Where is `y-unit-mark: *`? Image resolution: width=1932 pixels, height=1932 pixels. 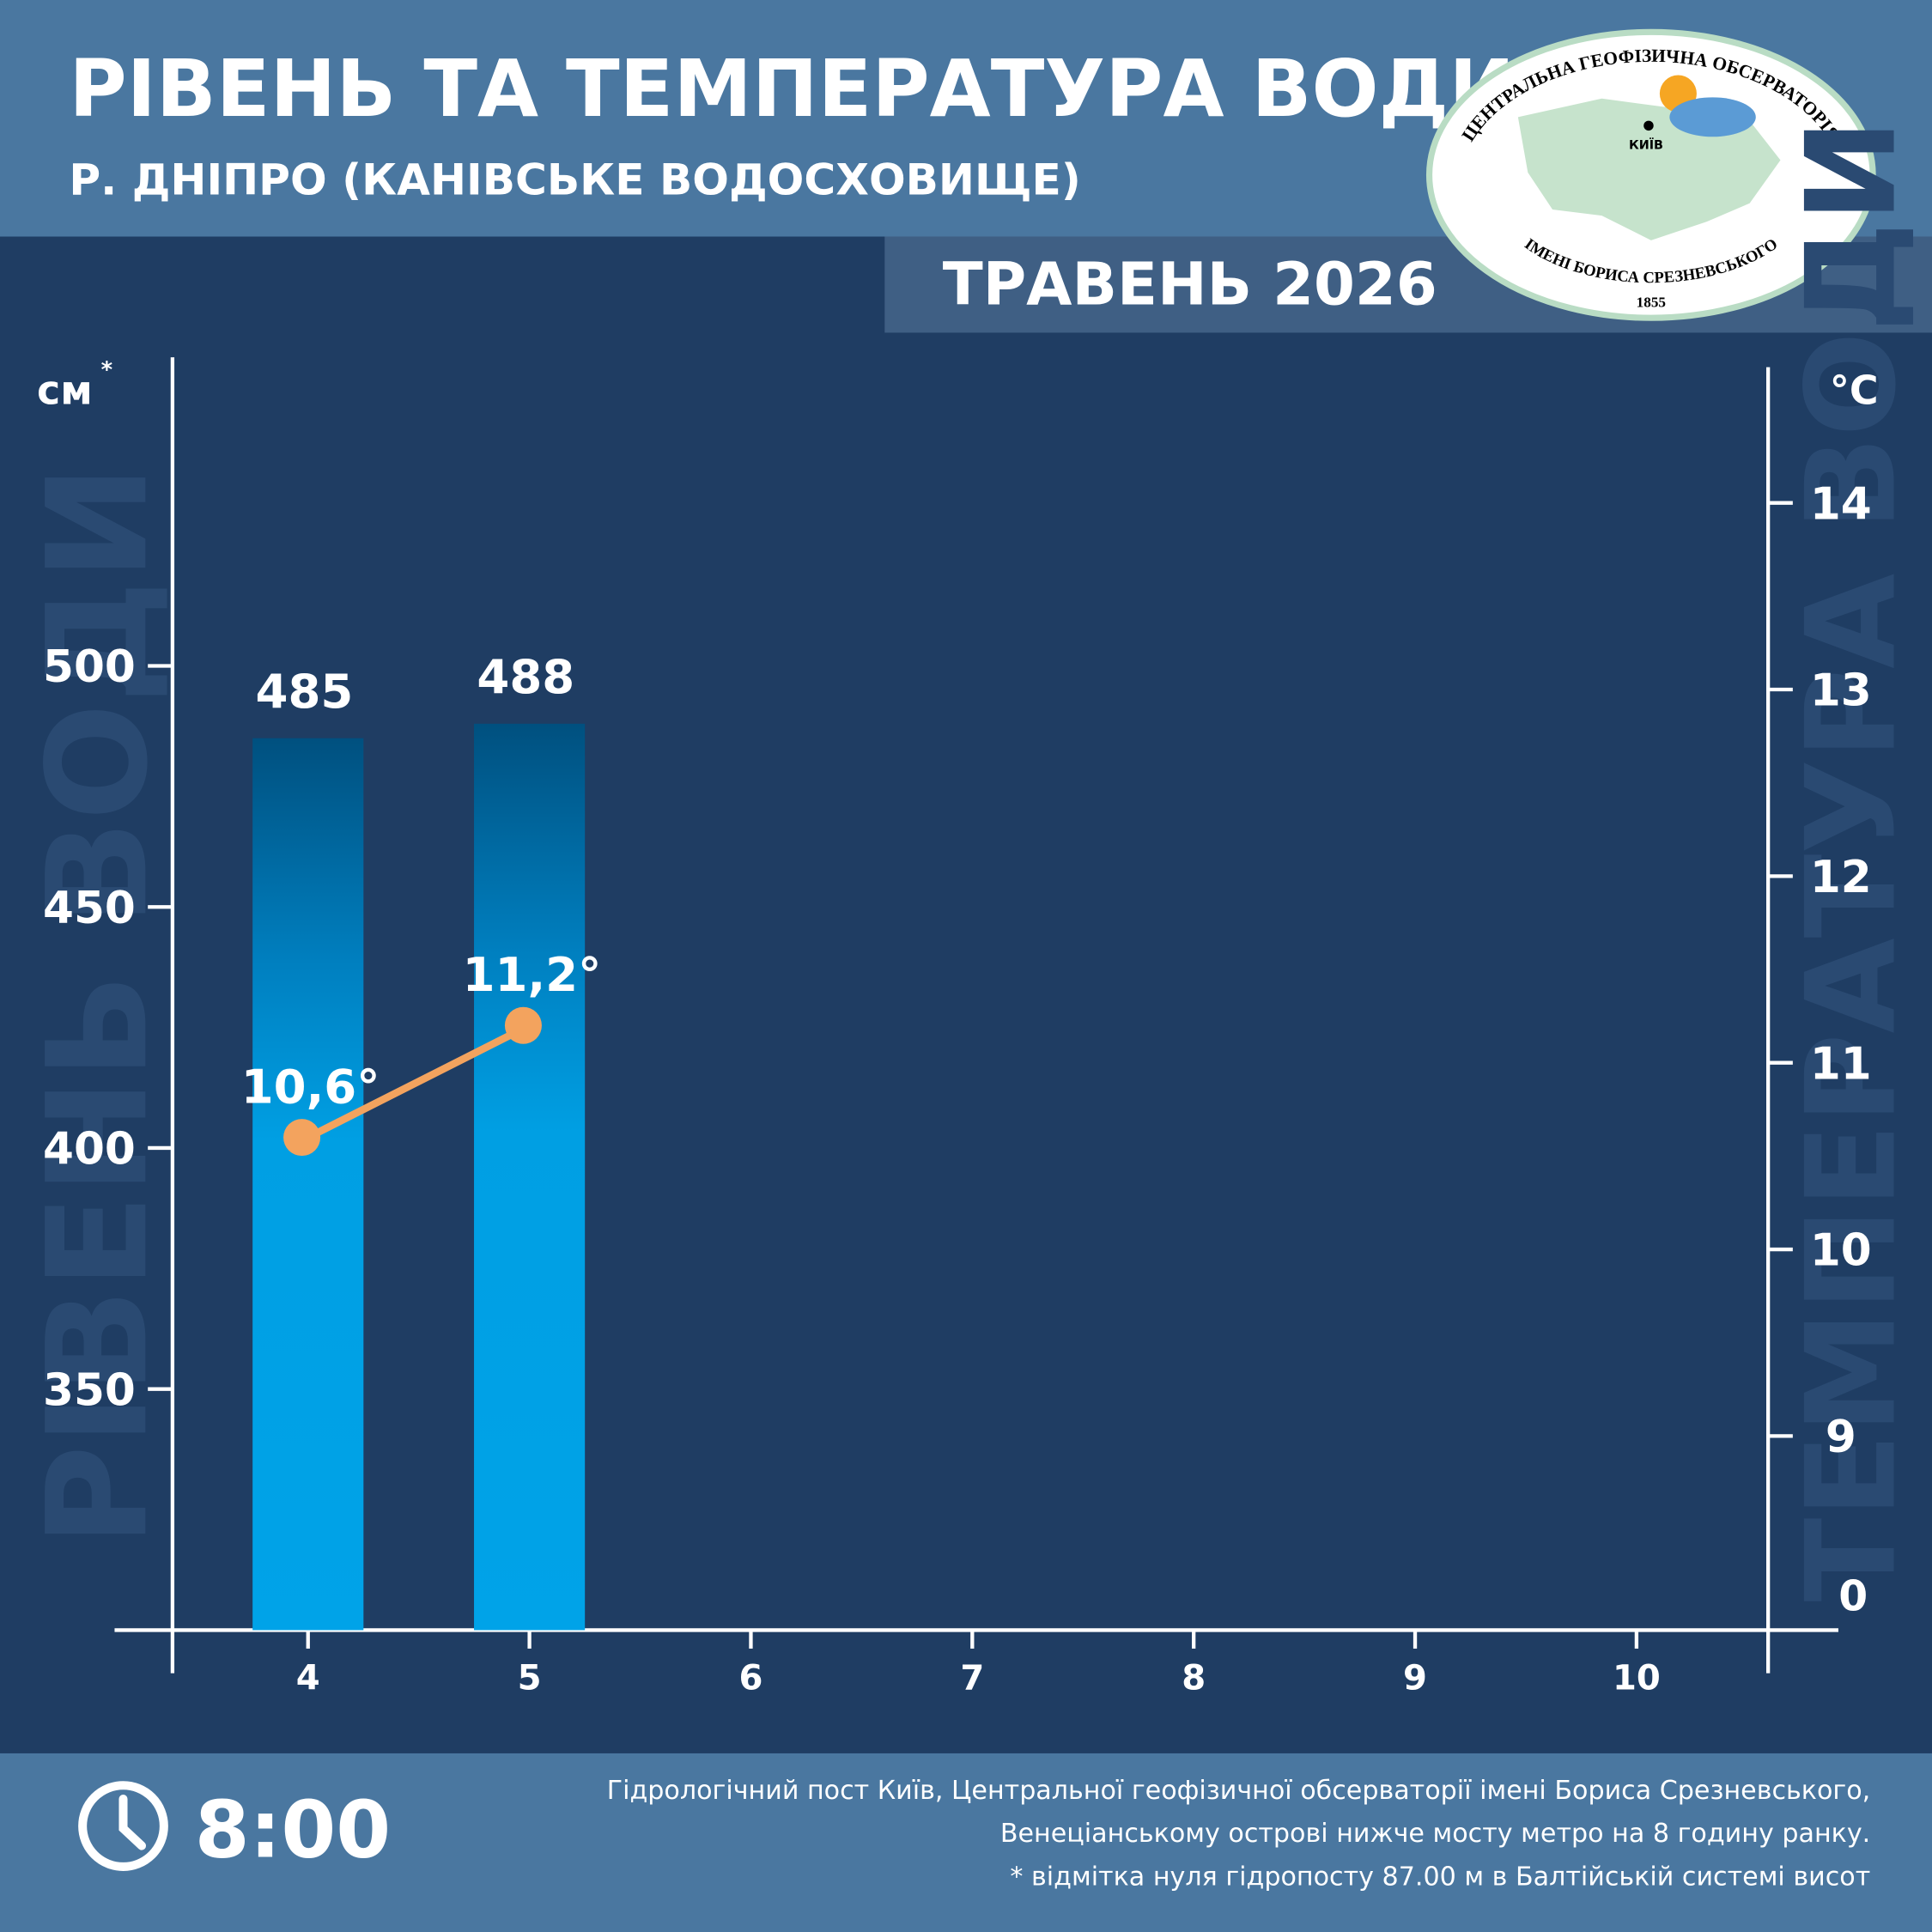
y-unit-mark: * is located at coordinates (107, 370).